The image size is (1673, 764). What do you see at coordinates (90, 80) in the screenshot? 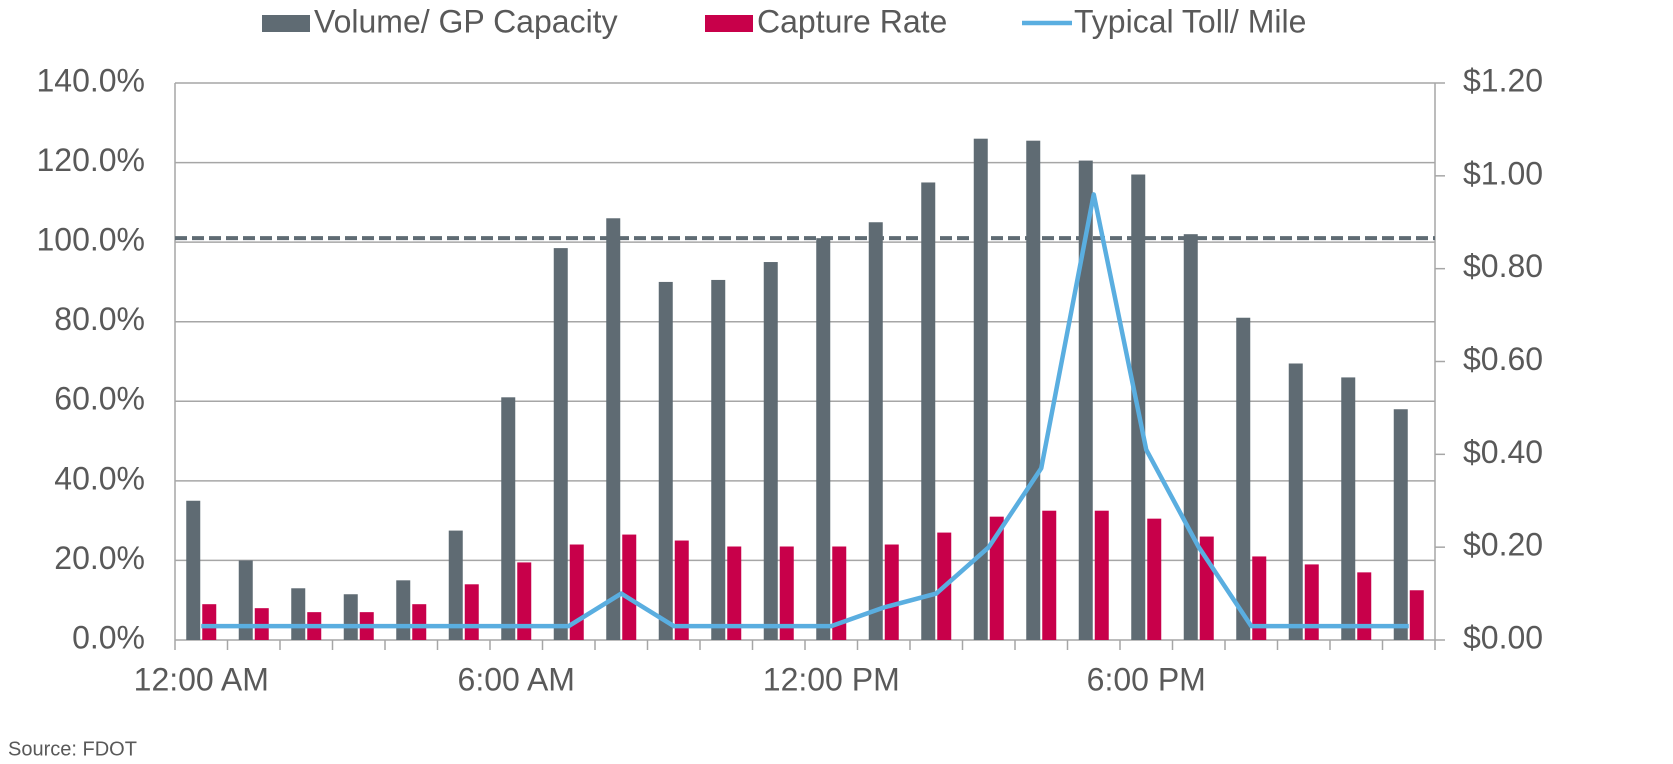
I see `y-tick-label: 140.0%` at bounding box center [90, 80].